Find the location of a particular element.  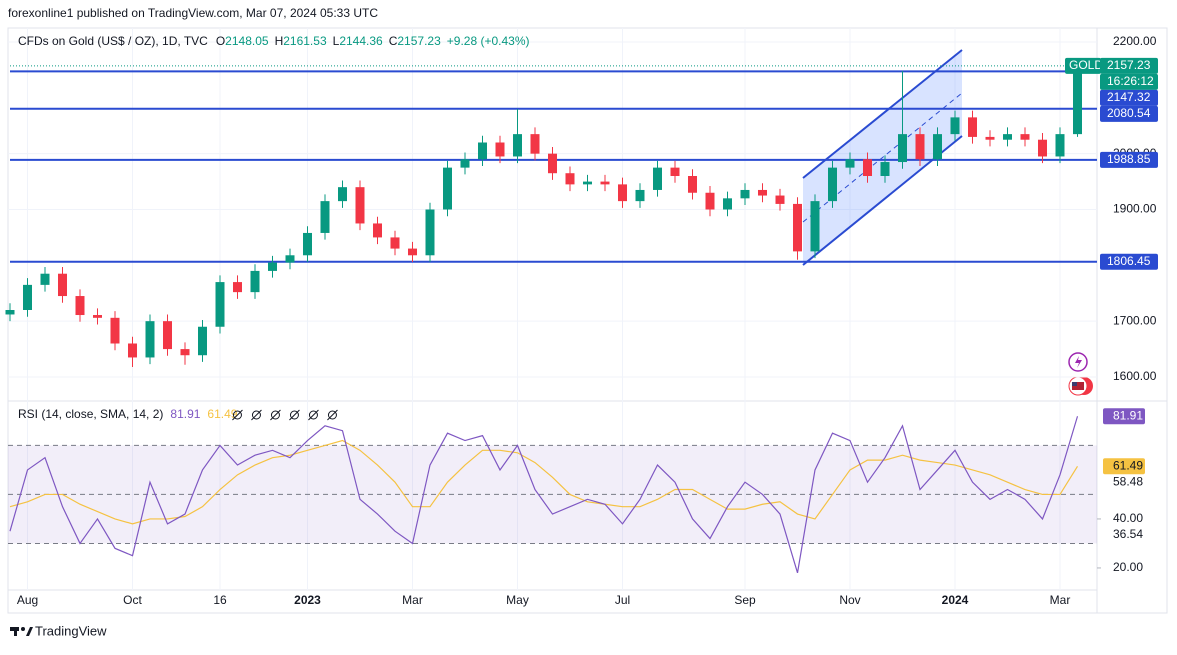

rsi-line is located at coordinates (544, 482).